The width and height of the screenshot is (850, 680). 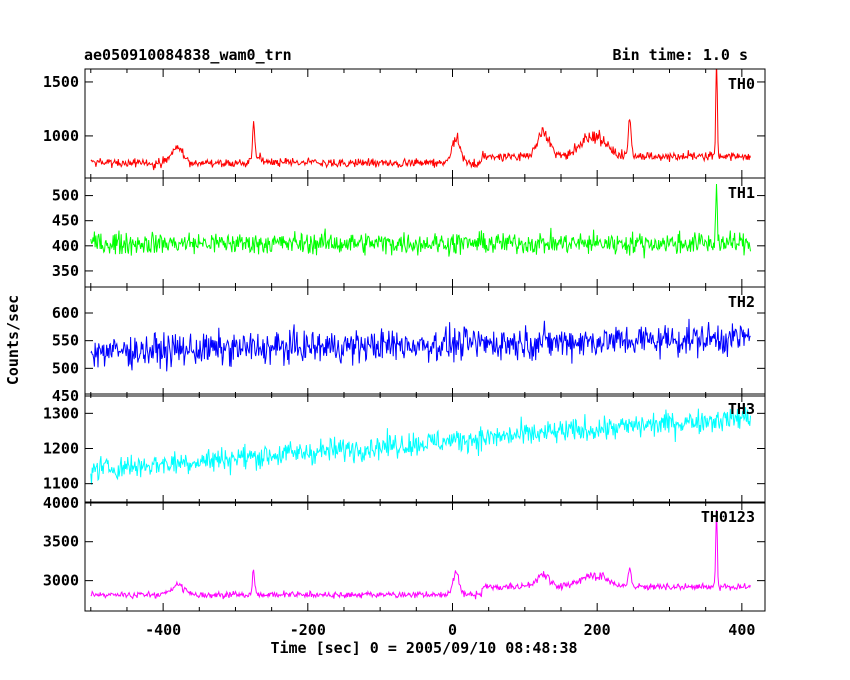 I want to click on panel-label-th3: TH3, so click(x=741, y=409).